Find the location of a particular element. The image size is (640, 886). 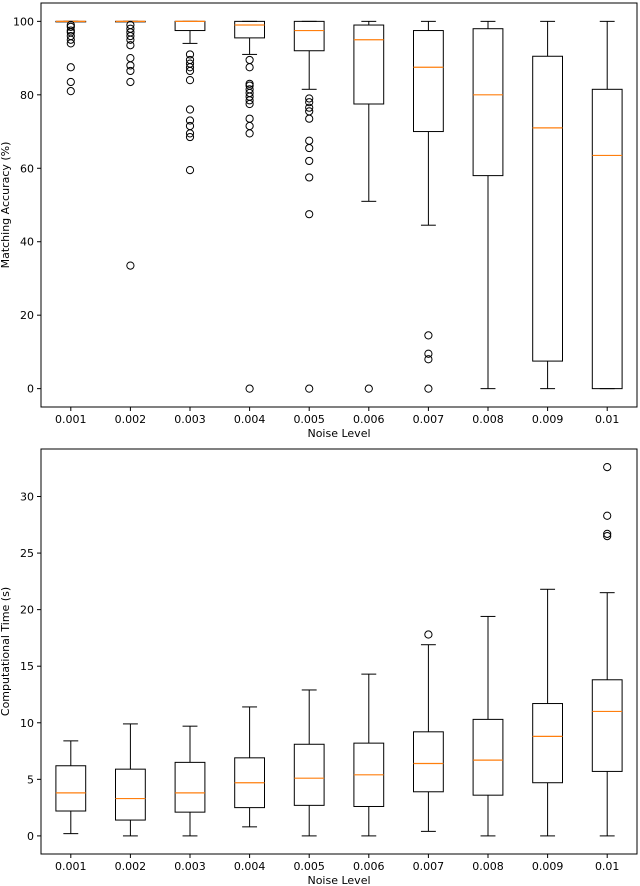

y-tick-label: 60 is located at coordinates (27, 168).